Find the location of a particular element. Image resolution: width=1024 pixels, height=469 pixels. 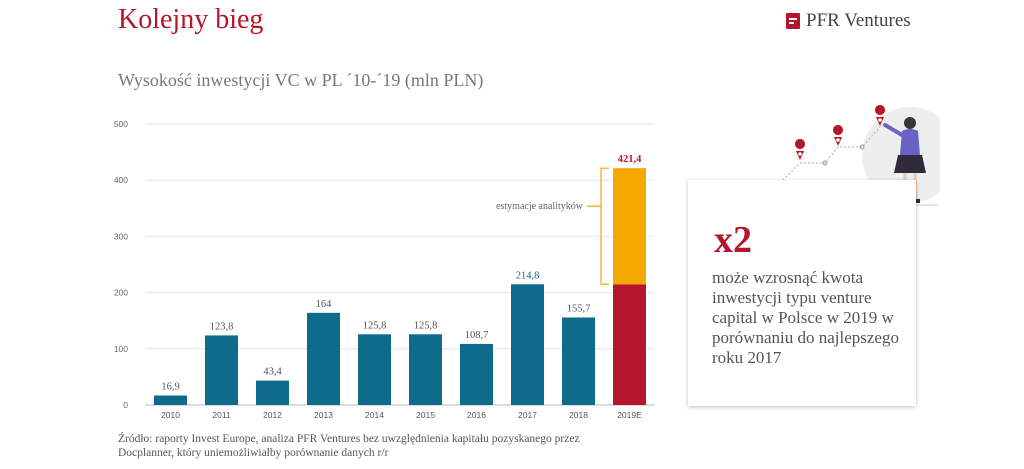

x-tick-label: 2018 is located at coordinates (578, 415).